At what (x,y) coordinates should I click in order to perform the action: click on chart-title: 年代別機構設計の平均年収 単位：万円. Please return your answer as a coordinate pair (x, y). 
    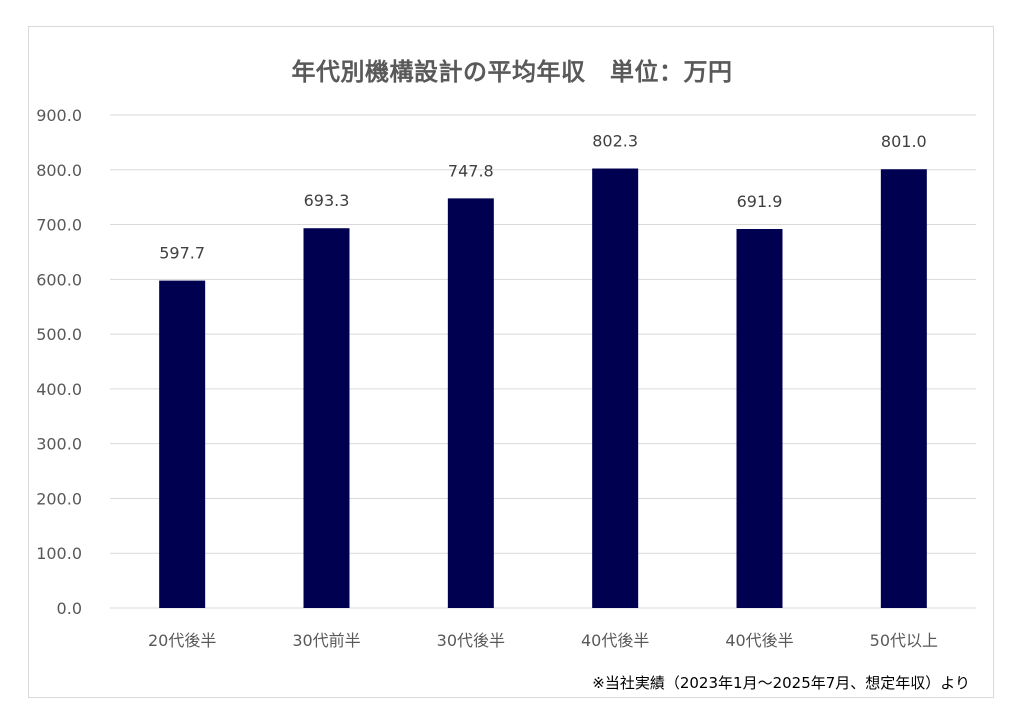
    Looking at the image, I should click on (512, 72).